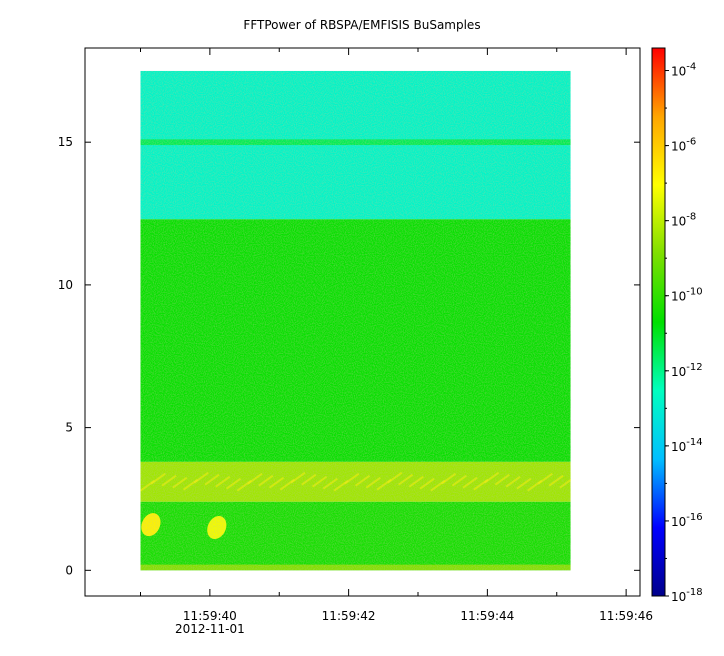 Image resolution: width=724 pixels, height=656 pixels. Describe the element at coordinates (349, 616) in the screenshot. I see `x-tick-label: 11:59:42` at that location.